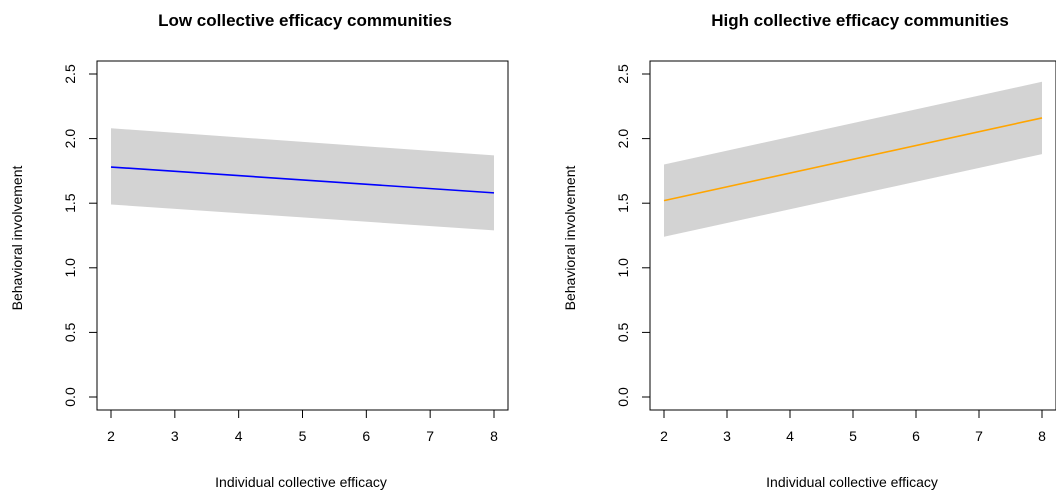 Image resolution: width=1056 pixels, height=496 pixels. What do you see at coordinates (860, 20) in the screenshot?
I see `chart-title: High collective efficacy communities` at bounding box center [860, 20].